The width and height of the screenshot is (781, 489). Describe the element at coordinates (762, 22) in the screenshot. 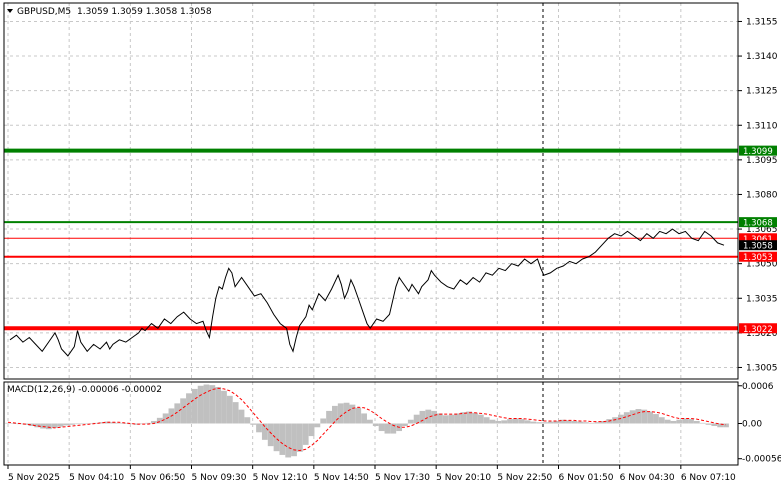

I see `price-tick-label: 1.3155` at that location.